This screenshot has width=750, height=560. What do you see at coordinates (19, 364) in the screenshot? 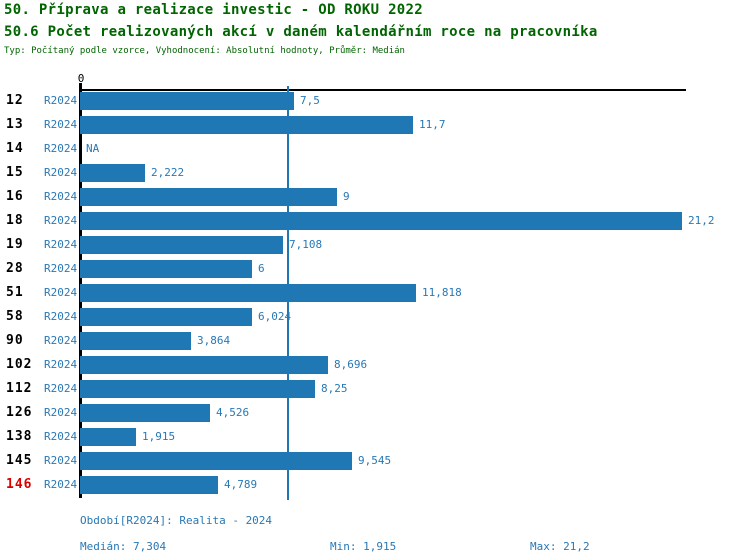
I see `row-category-label: 102` at bounding box center [19, 364].